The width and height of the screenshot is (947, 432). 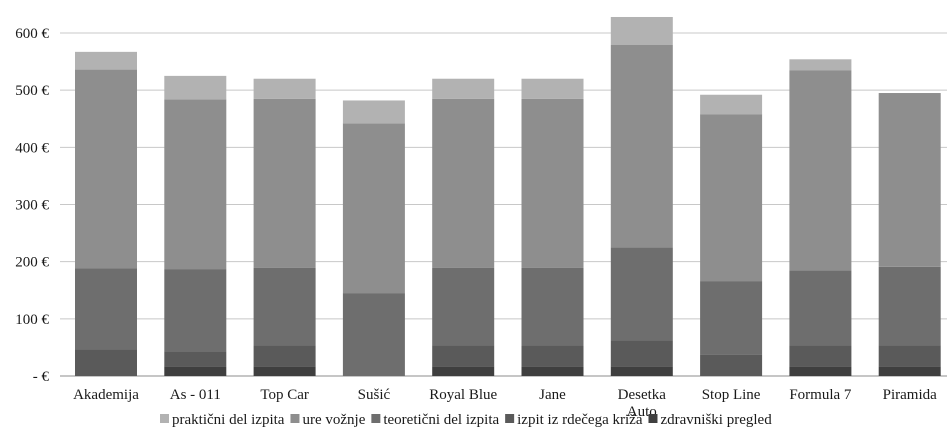 I want to click on y-axis: - € 100 € 200 € 300 € 400 € 500 € 600 €, so click(x=32, y=205).